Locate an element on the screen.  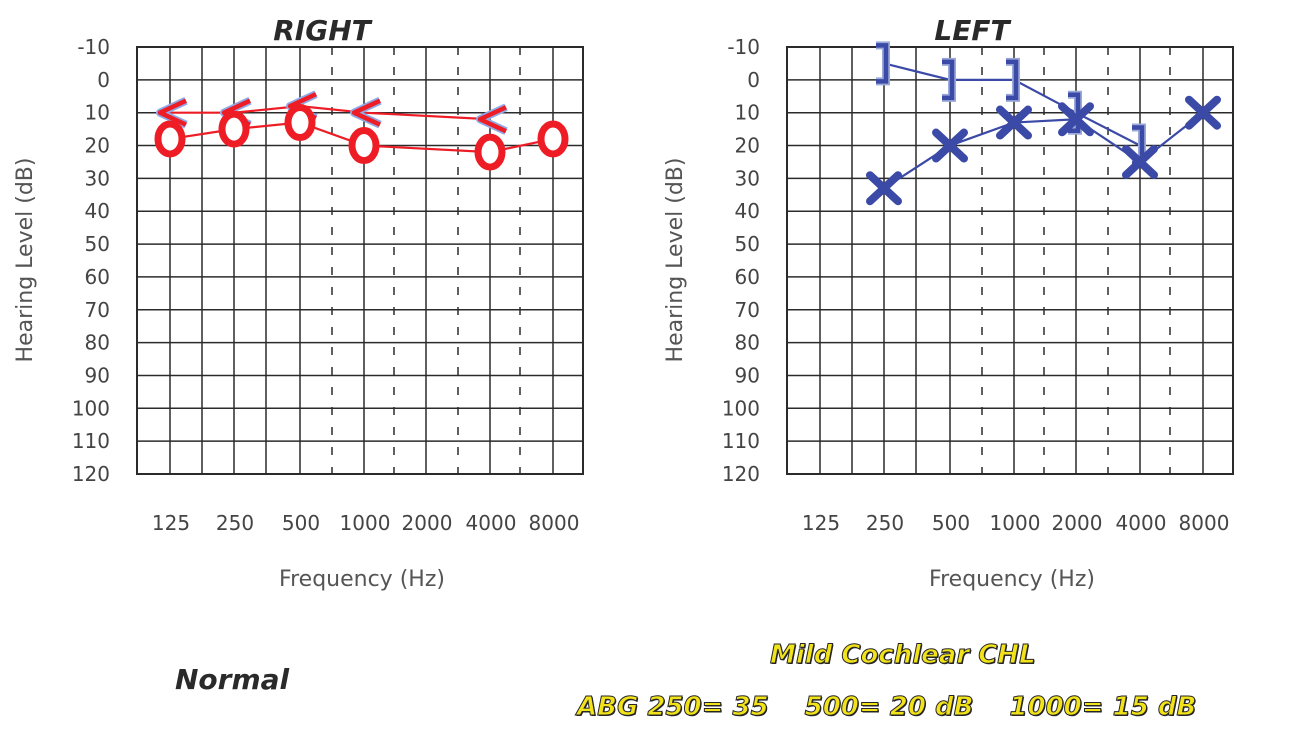
abg-1000-value: 1000= 15 dB is located at coordinates (1103, 707).